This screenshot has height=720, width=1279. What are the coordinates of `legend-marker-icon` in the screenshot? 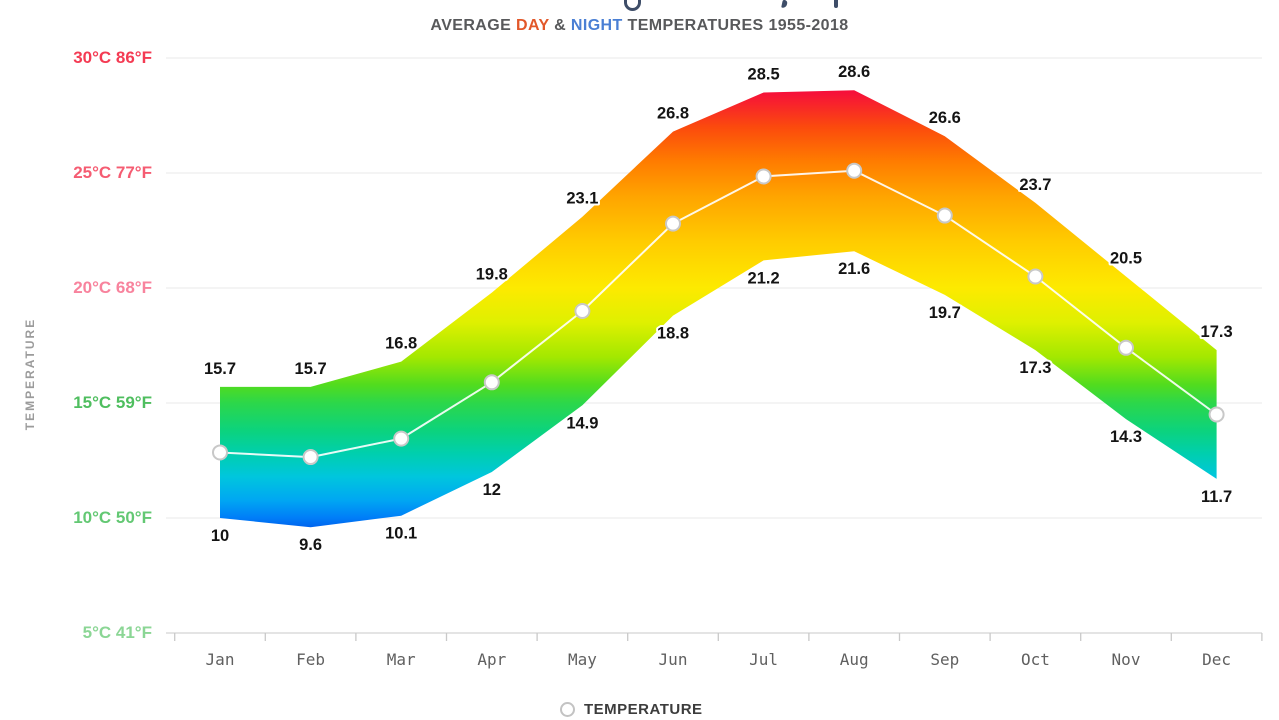 It's located at (567, 709).